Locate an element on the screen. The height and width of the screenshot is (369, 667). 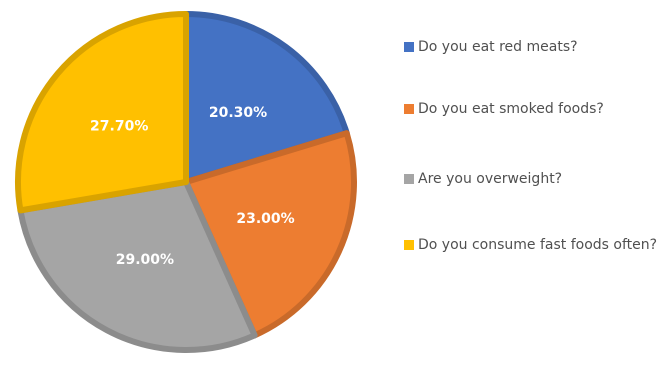
legend-label: Are you overweight? is located at coordinates (490, 179).